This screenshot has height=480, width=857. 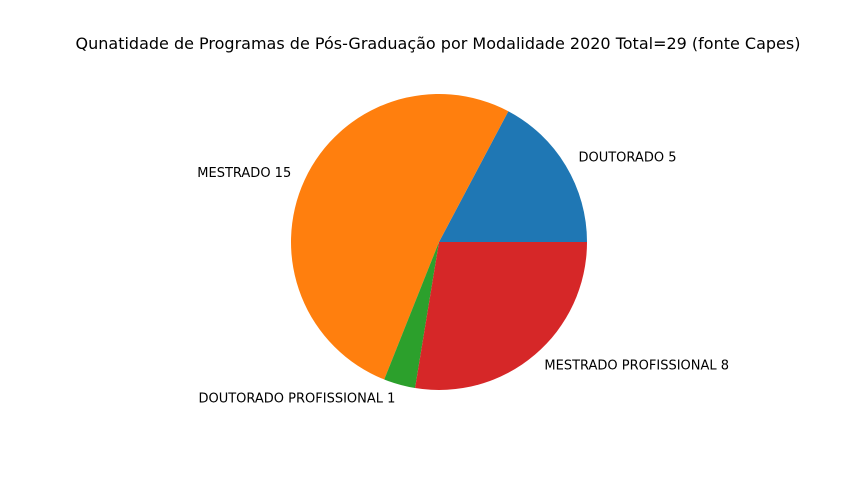 I want to click on pie-slice-label-0: DOUTORADO 5, so click(x=627, y=158).